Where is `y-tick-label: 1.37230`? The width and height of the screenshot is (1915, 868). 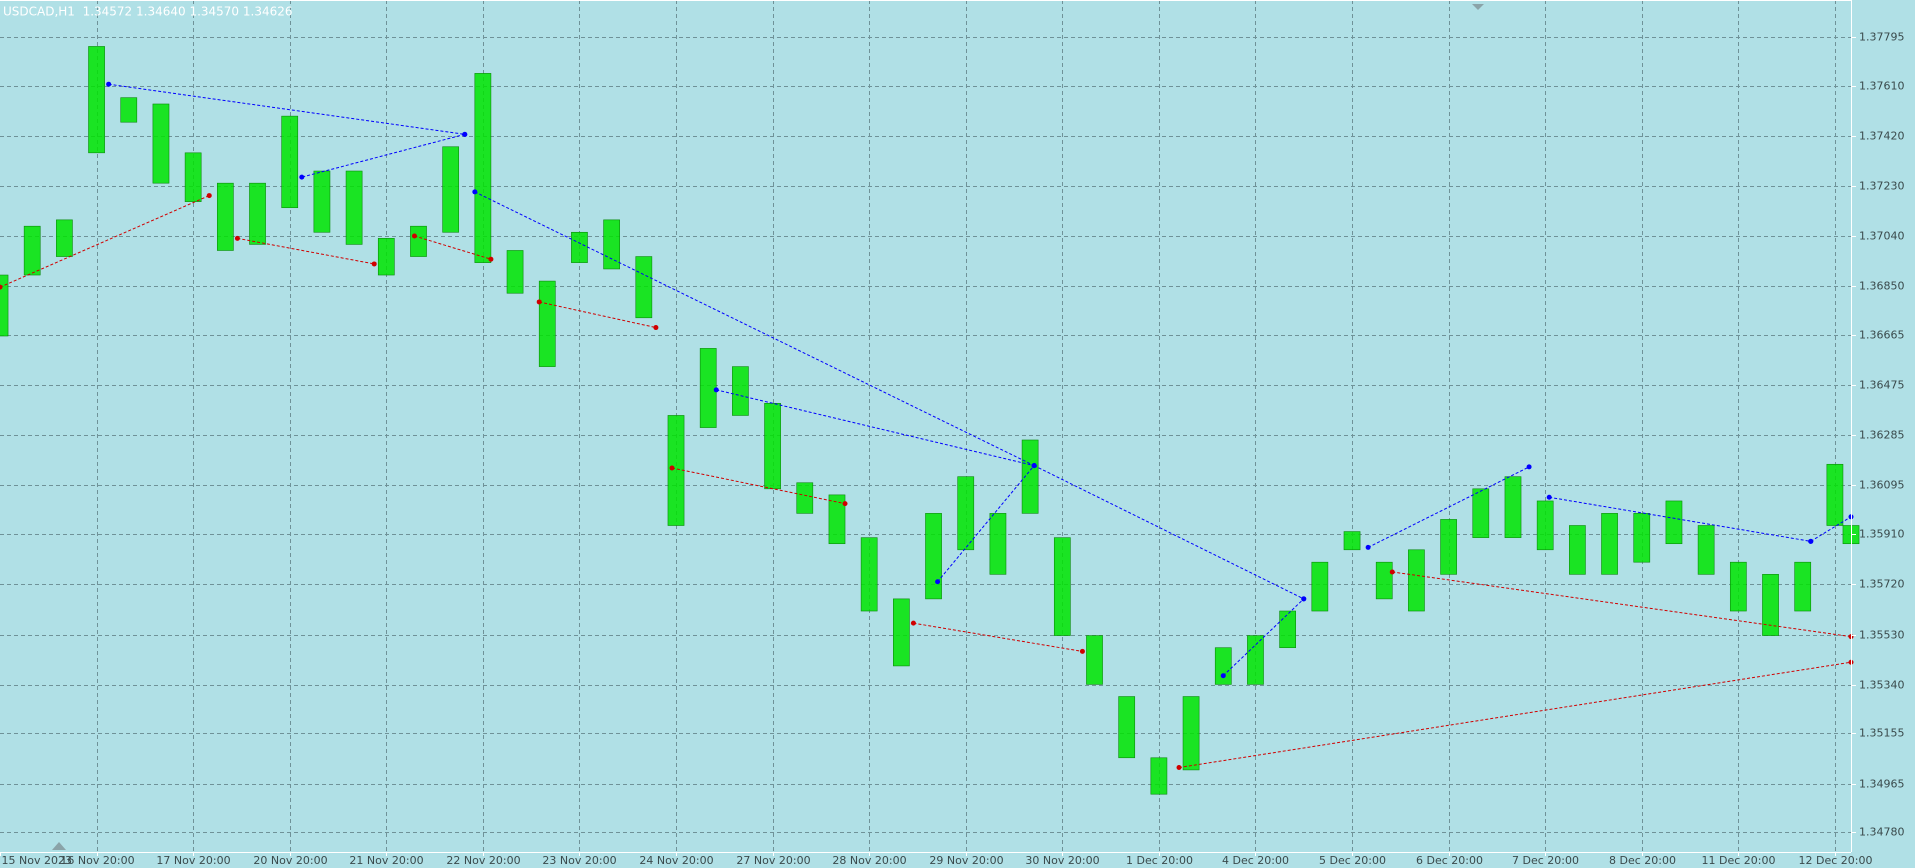 y-tick-label: 1.37230 is located at coordinates (1882, 186).